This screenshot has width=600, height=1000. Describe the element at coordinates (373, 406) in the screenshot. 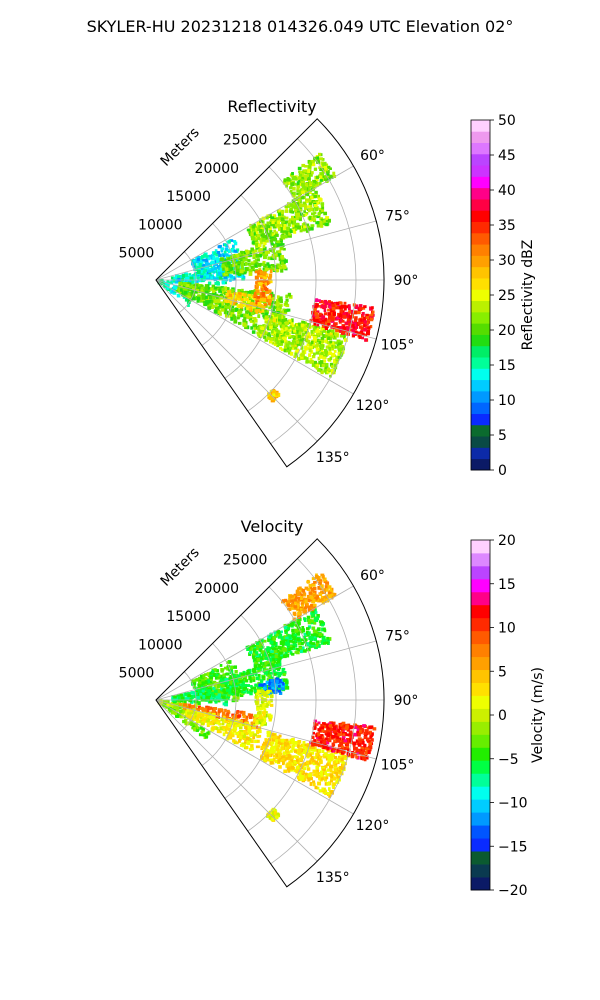

I see `azimuth-tick-label: 120°` at that location.